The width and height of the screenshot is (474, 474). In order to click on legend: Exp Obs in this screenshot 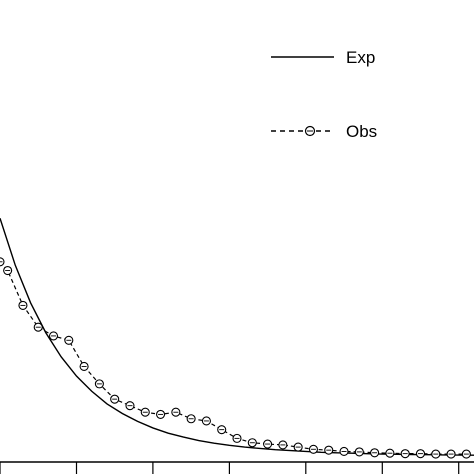, I will do `click(324, 94)`.